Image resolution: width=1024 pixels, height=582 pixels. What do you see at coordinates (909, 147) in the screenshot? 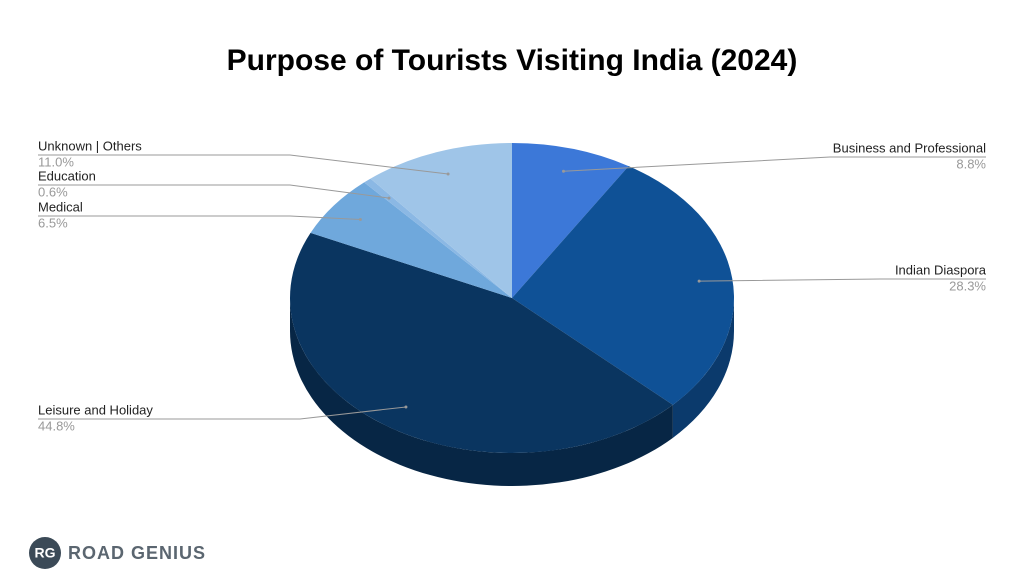
I see `category-label: Business and Professional` at bounding box center [909, 147].